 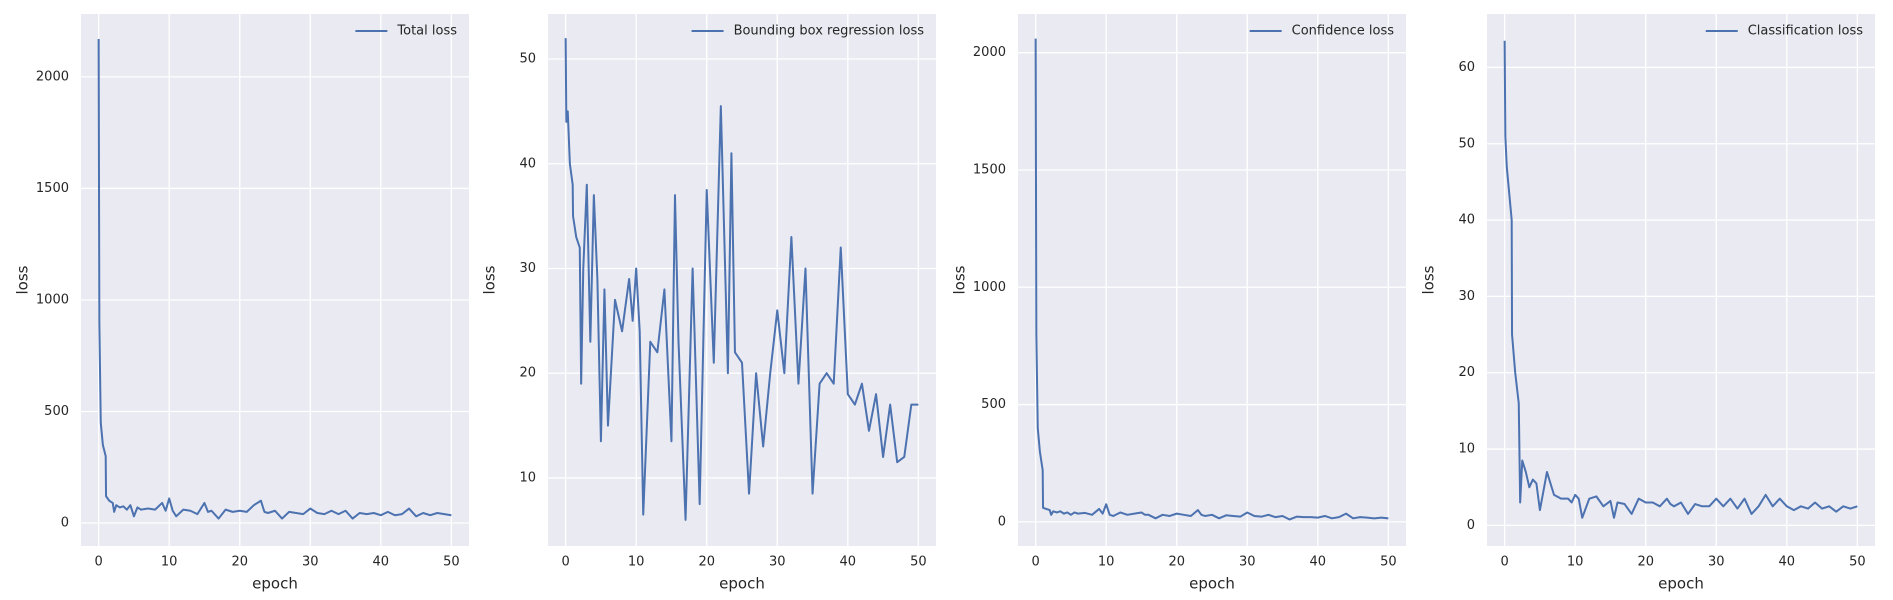 I want to click on line-series, so click(x=1680, y=279).